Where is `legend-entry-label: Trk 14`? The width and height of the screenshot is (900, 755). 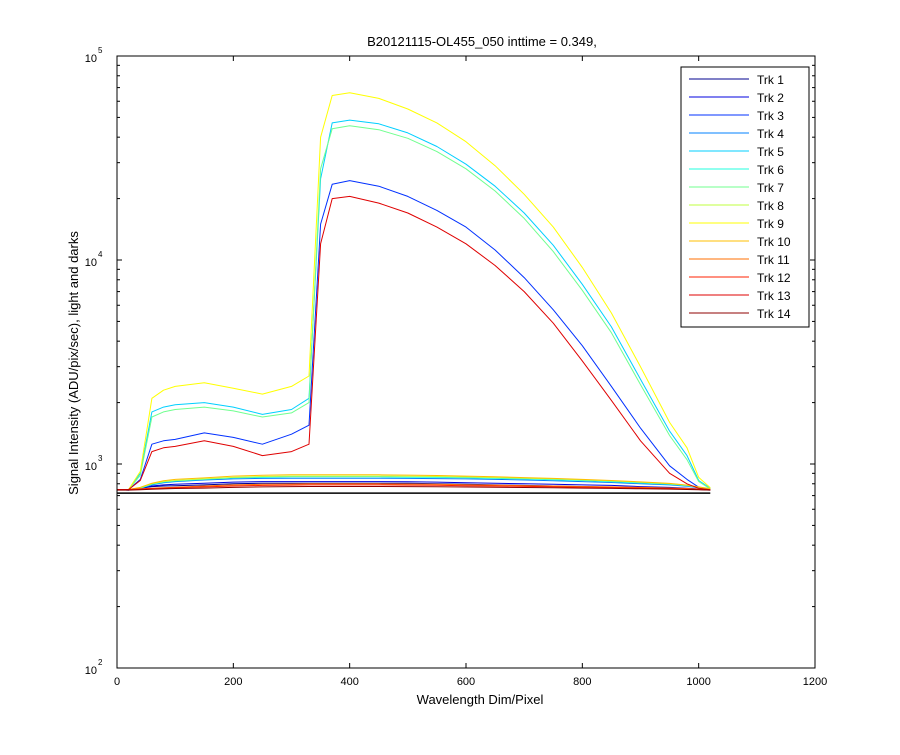
legend-entry-label: Trk 14 is located at coordinates (774, 314).